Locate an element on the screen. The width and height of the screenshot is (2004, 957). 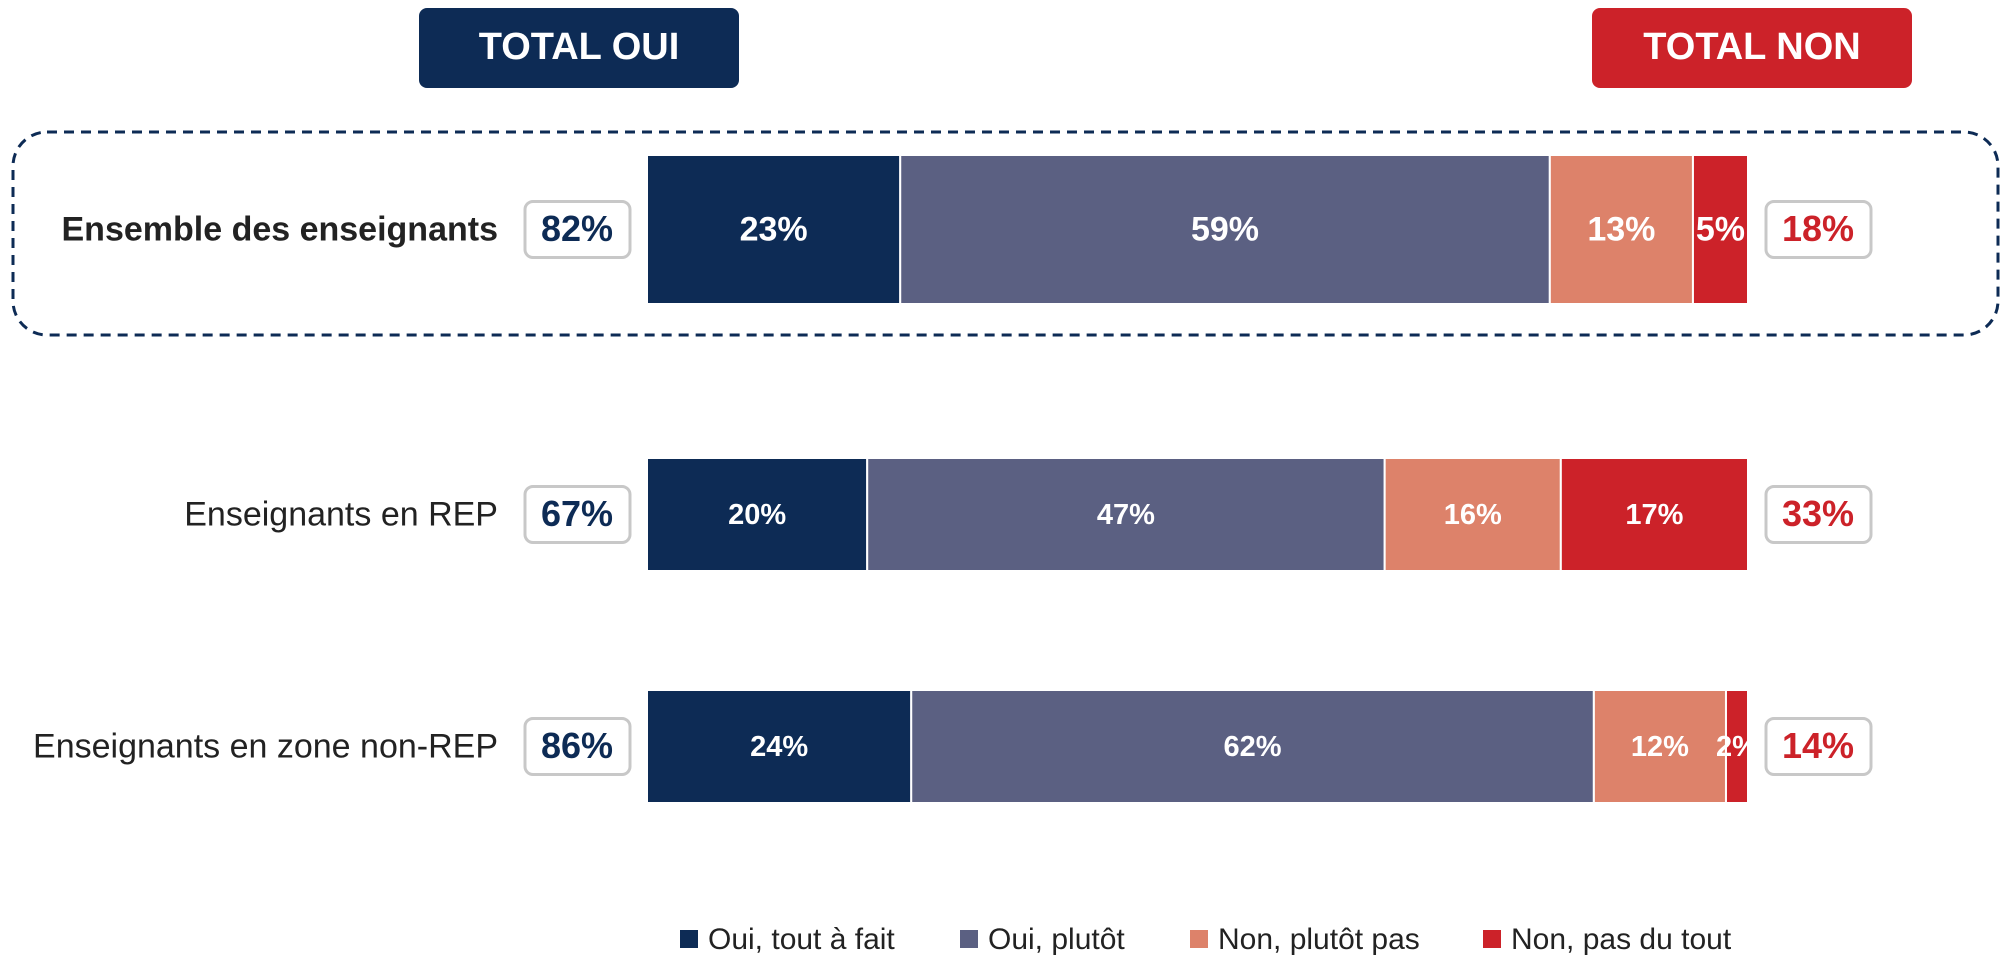
total-header: TOTAL OUI is located at coordinates (579, 47).